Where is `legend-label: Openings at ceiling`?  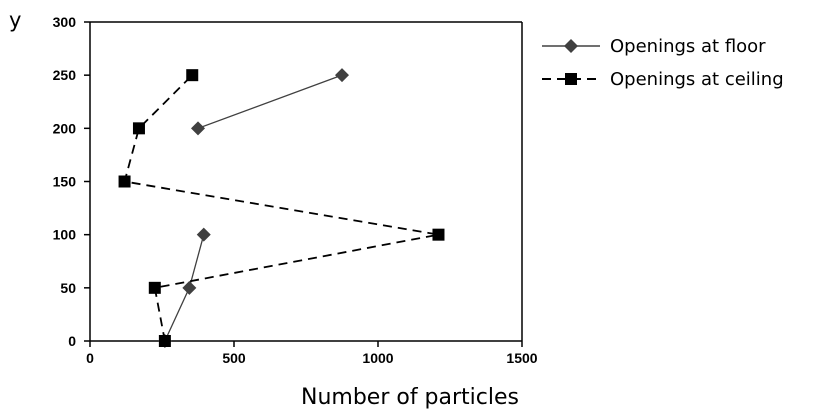
legend-label: Openings at ceiling is located at coordinates (697, 79).